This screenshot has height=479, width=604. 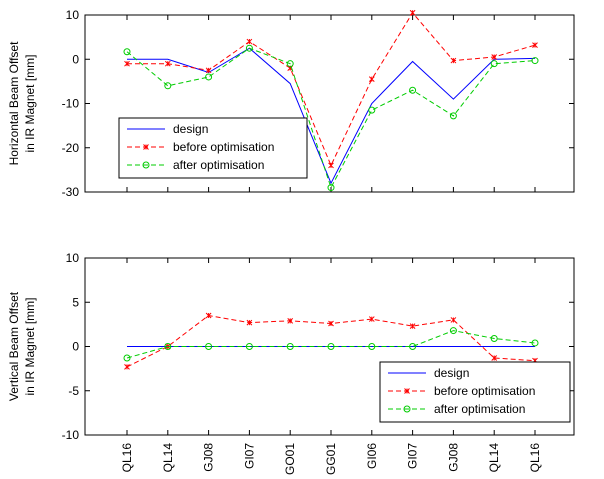 I want to click on x-tick-label: GI06, so click(x=372, y=456).